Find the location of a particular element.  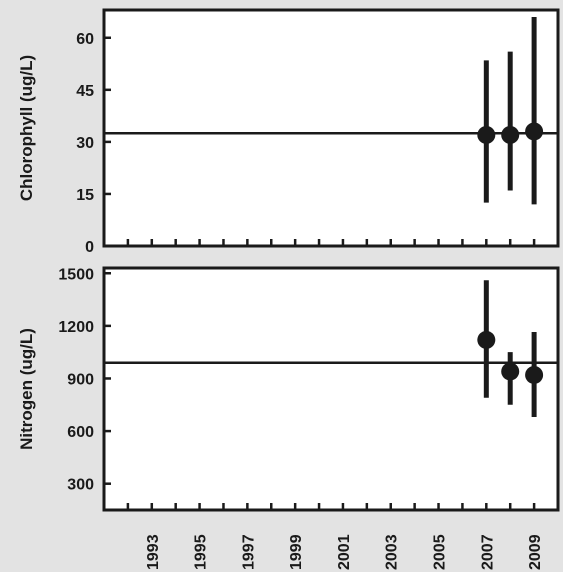

x-tick-label-1999: 1999 is located at coordinates (296, 552).